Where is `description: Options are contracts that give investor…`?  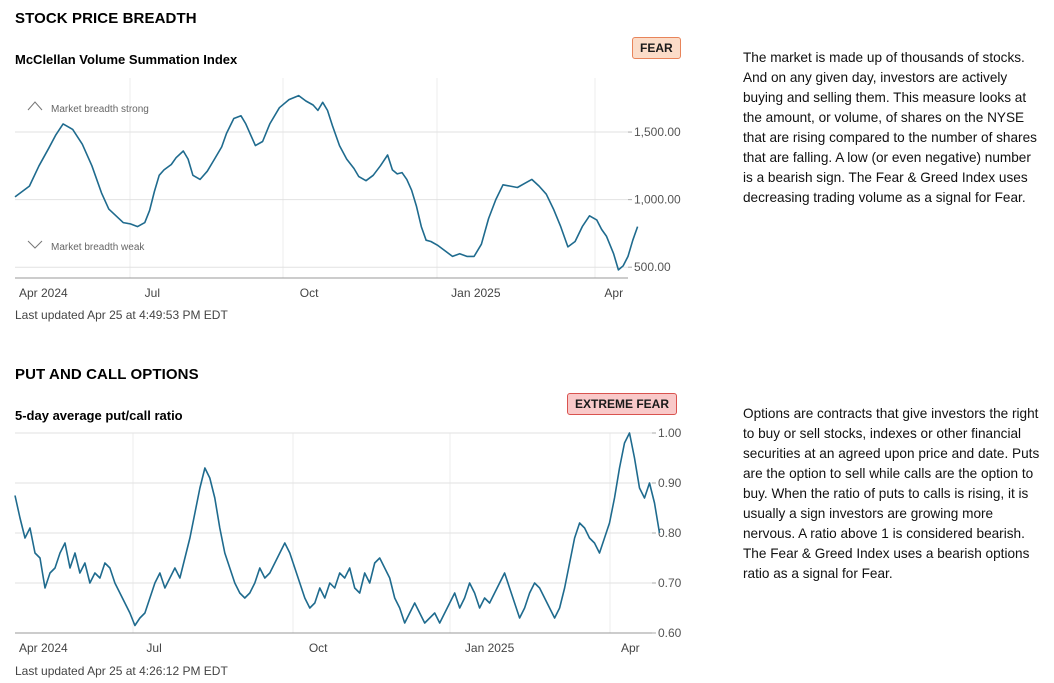 description: Options are contracts that give investor… is located at coordinates (891, 493).